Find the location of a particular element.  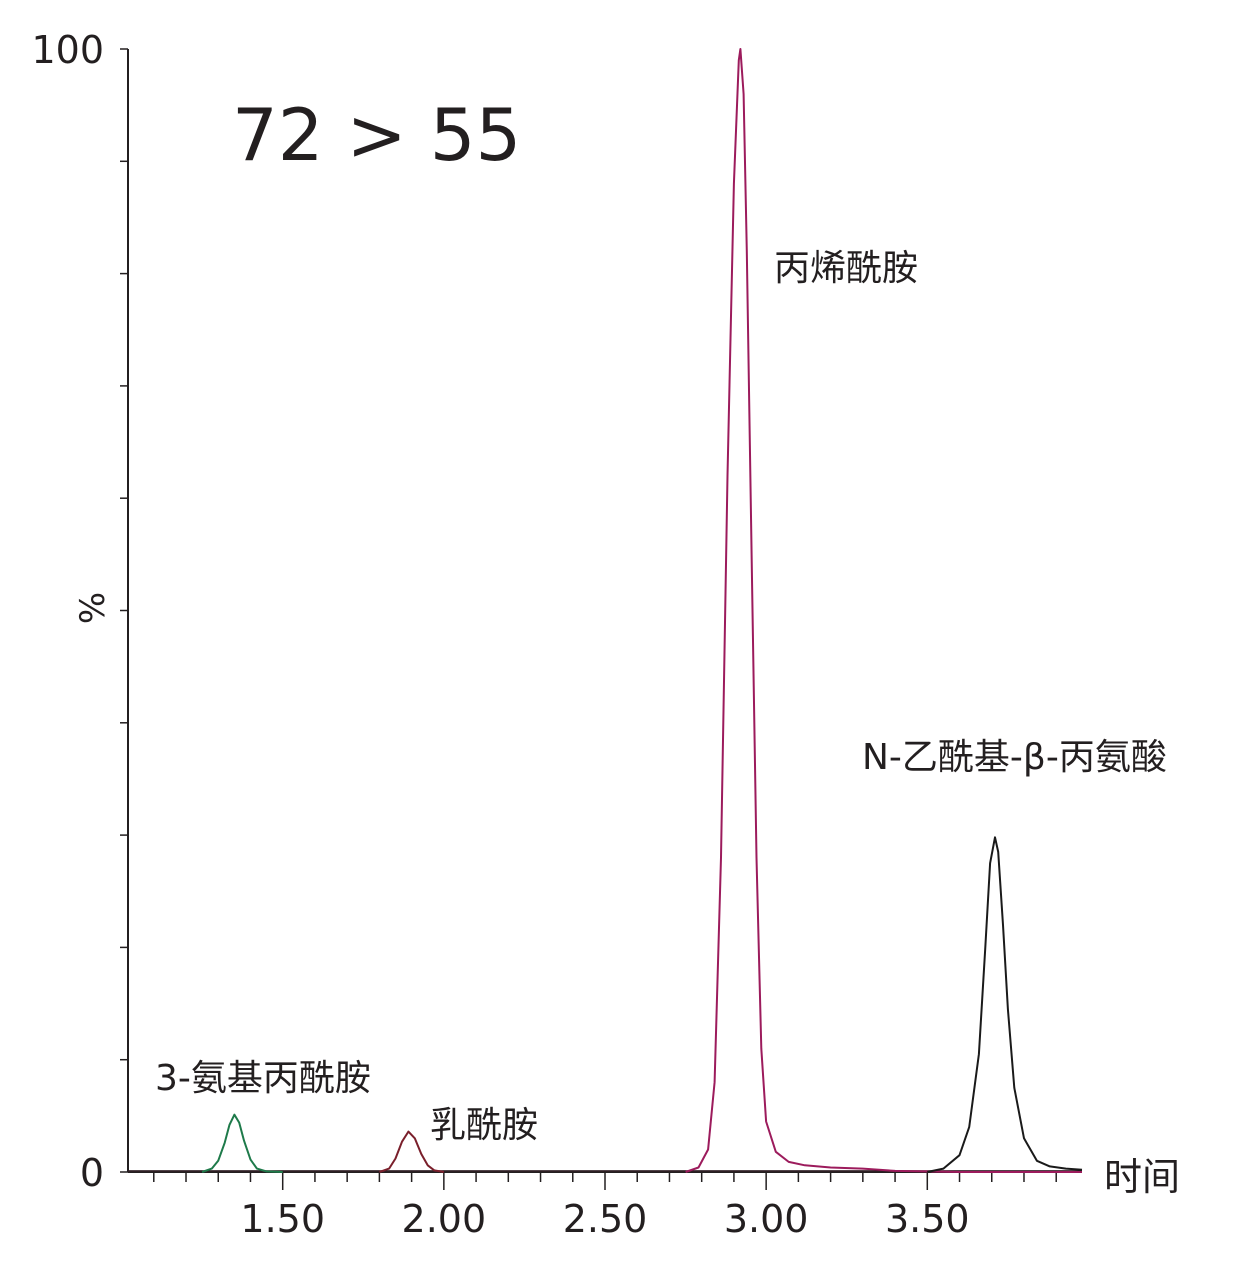

y-tick-label: 100 is located at coordinates (67, 50).